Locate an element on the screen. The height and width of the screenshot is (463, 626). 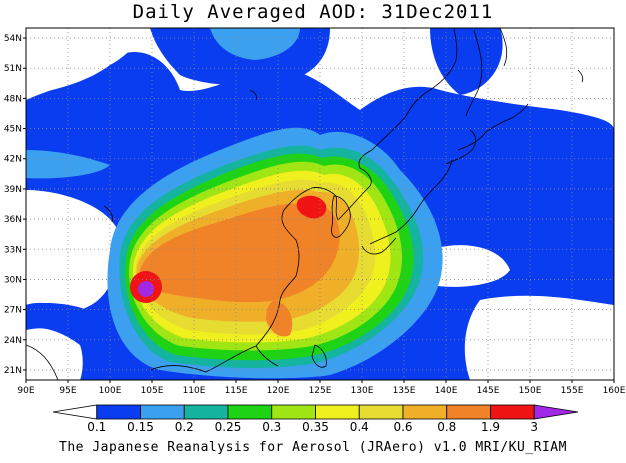
lat-tick-label: 24N is located at coordinates (13, 341).